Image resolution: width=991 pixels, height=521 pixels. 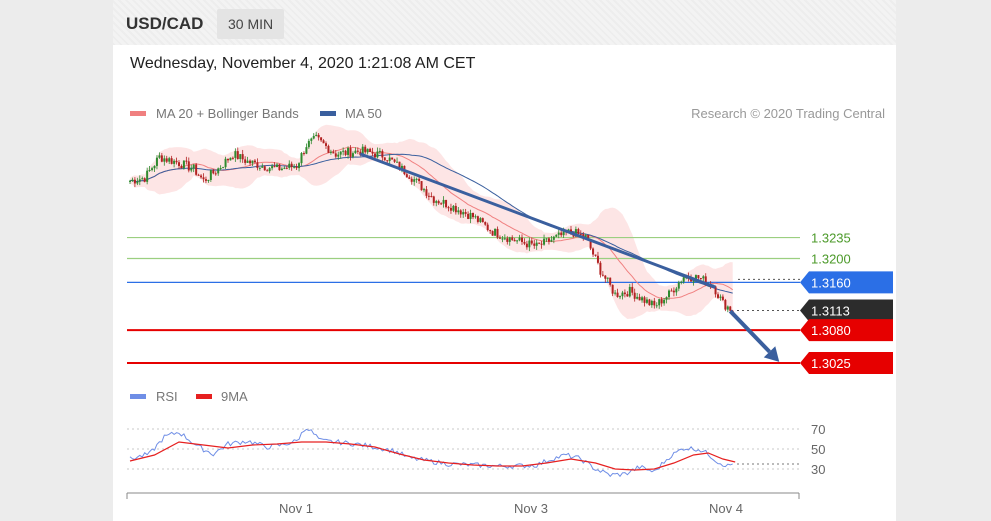 I want to click on level-tag-1.3080, so click(x=846, y=330).